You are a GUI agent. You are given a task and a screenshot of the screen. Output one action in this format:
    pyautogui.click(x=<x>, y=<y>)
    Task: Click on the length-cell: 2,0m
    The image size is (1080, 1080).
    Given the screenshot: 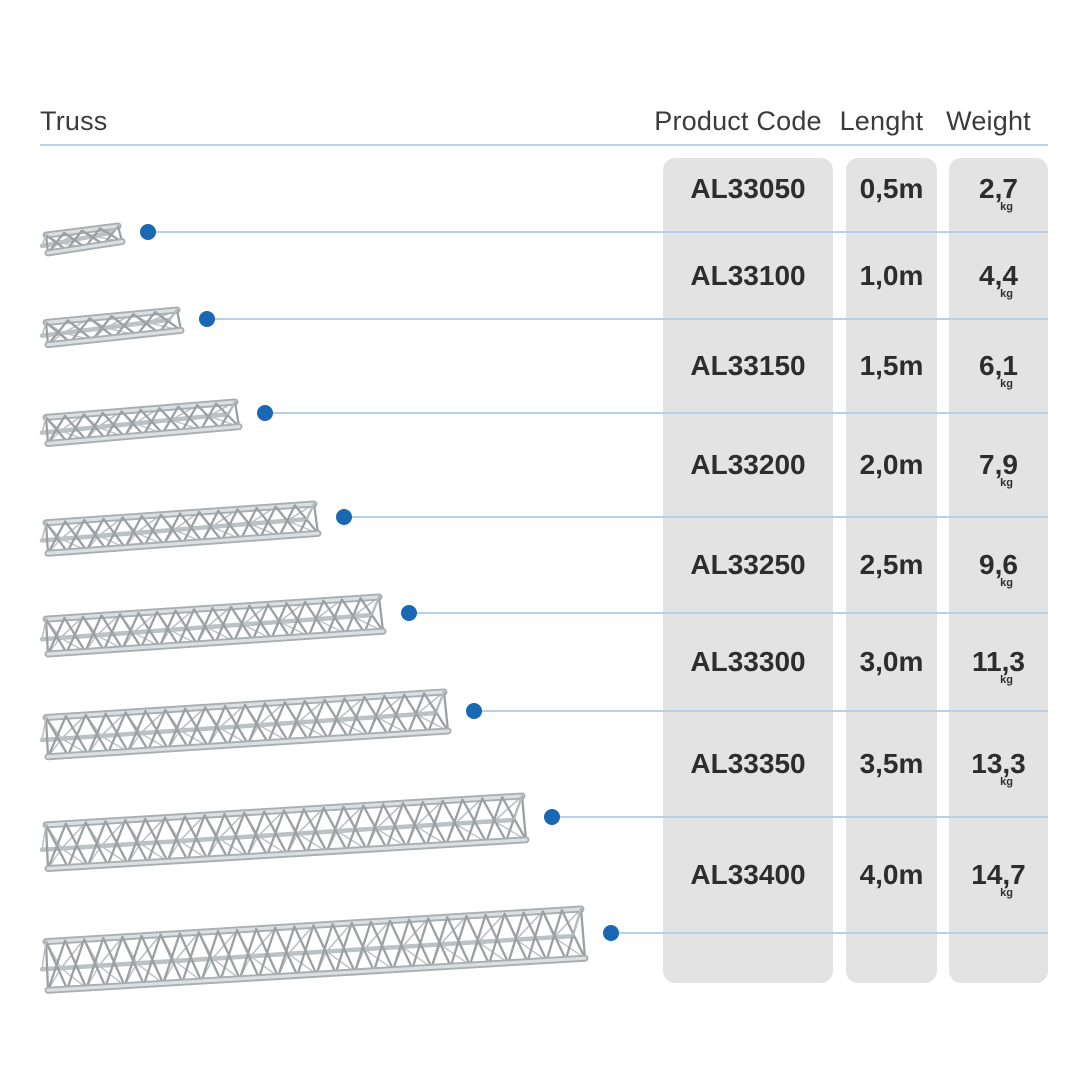 What is the action you would take?
    pyautogui.click(x=891, y=464)
    